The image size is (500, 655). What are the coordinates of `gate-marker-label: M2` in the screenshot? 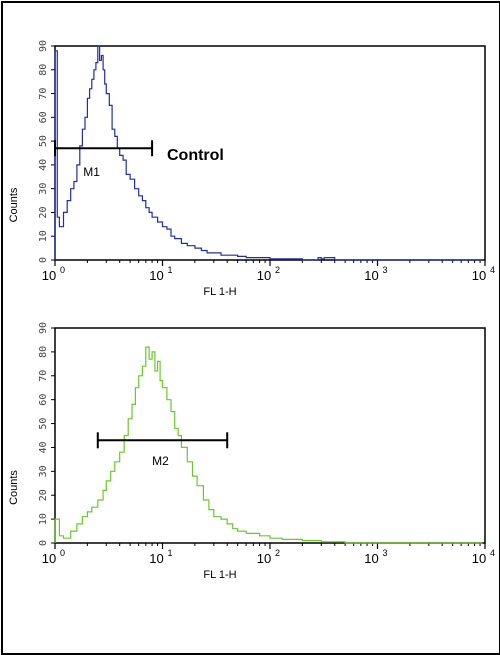 It's located at (160, 461).